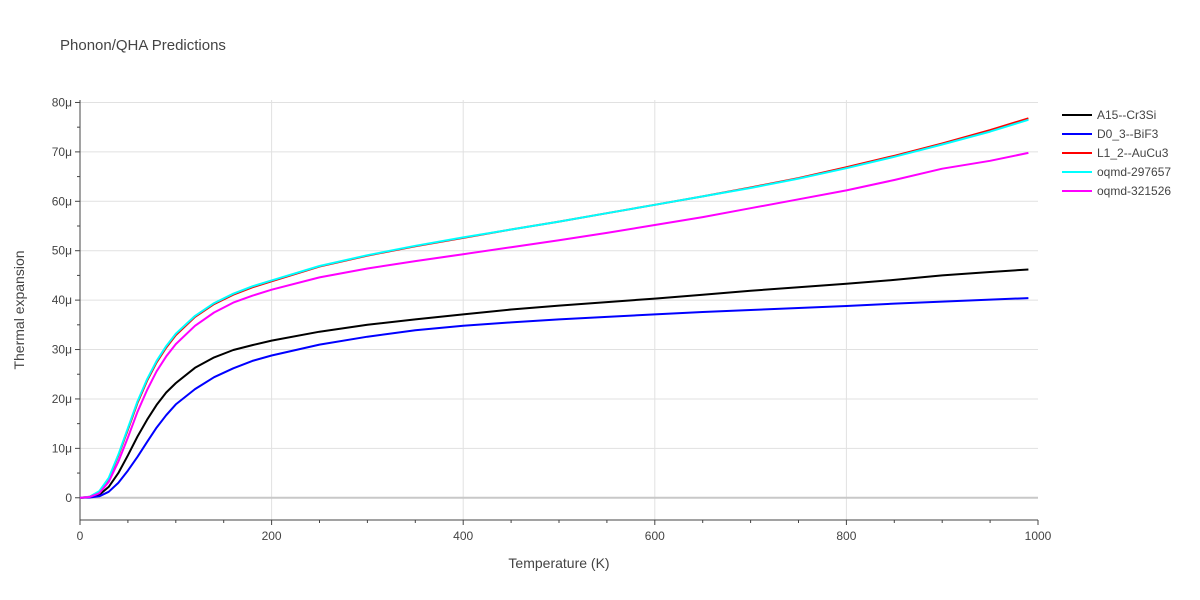 The image size is (1200, 600). I want to click on legend-label: A15--Cr3Si, so click(1126, 115).